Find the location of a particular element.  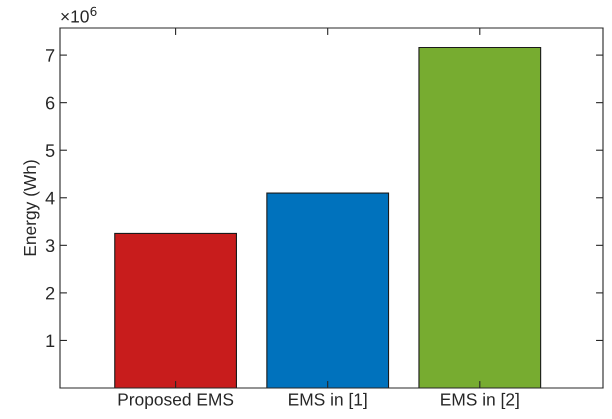

text: ×10$^{6}$ is located at coordinates (79, 14).